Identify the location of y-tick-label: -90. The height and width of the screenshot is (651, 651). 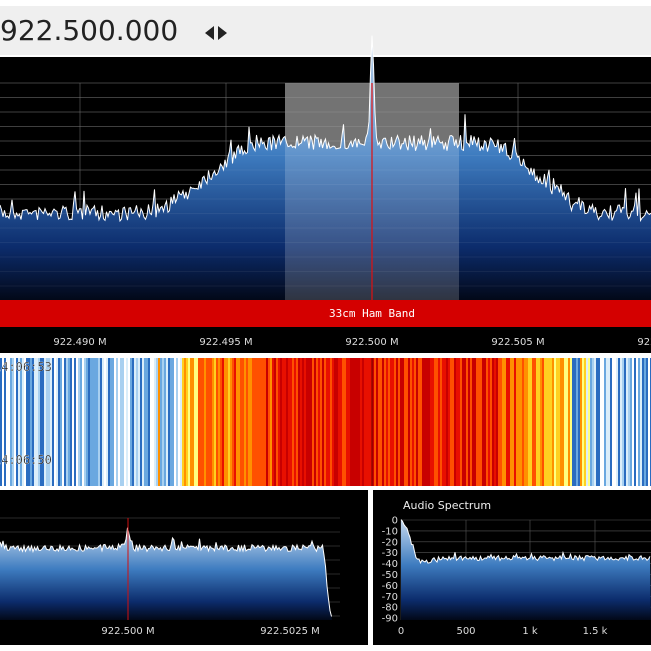
(390, 619).